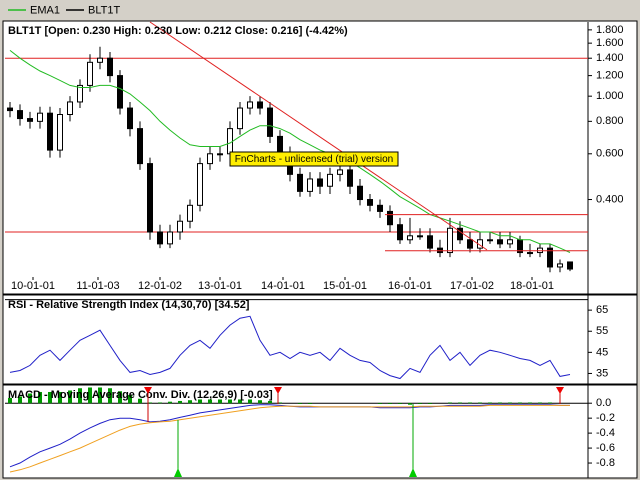  I want to click on x-tick-label: 12-01-02, so click(160, 286).